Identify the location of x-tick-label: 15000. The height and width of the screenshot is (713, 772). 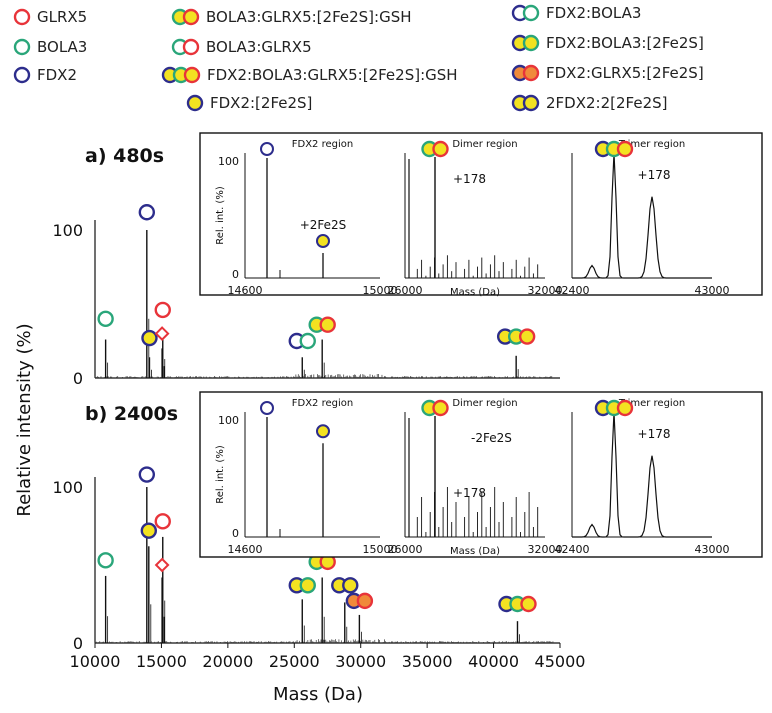
(161, 661).